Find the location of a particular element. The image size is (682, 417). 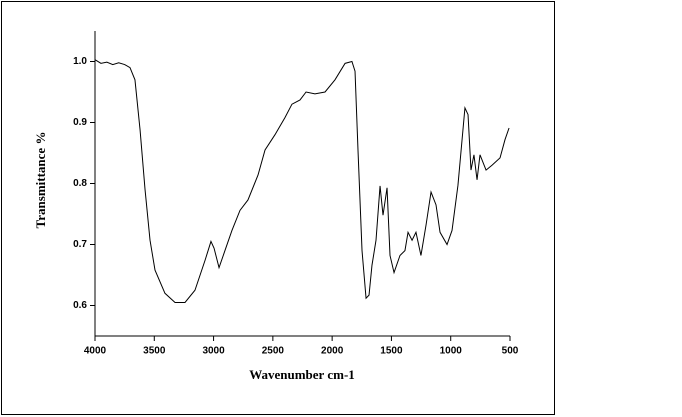

x-tick-label: 4000 is located at coordinates (95, 351).